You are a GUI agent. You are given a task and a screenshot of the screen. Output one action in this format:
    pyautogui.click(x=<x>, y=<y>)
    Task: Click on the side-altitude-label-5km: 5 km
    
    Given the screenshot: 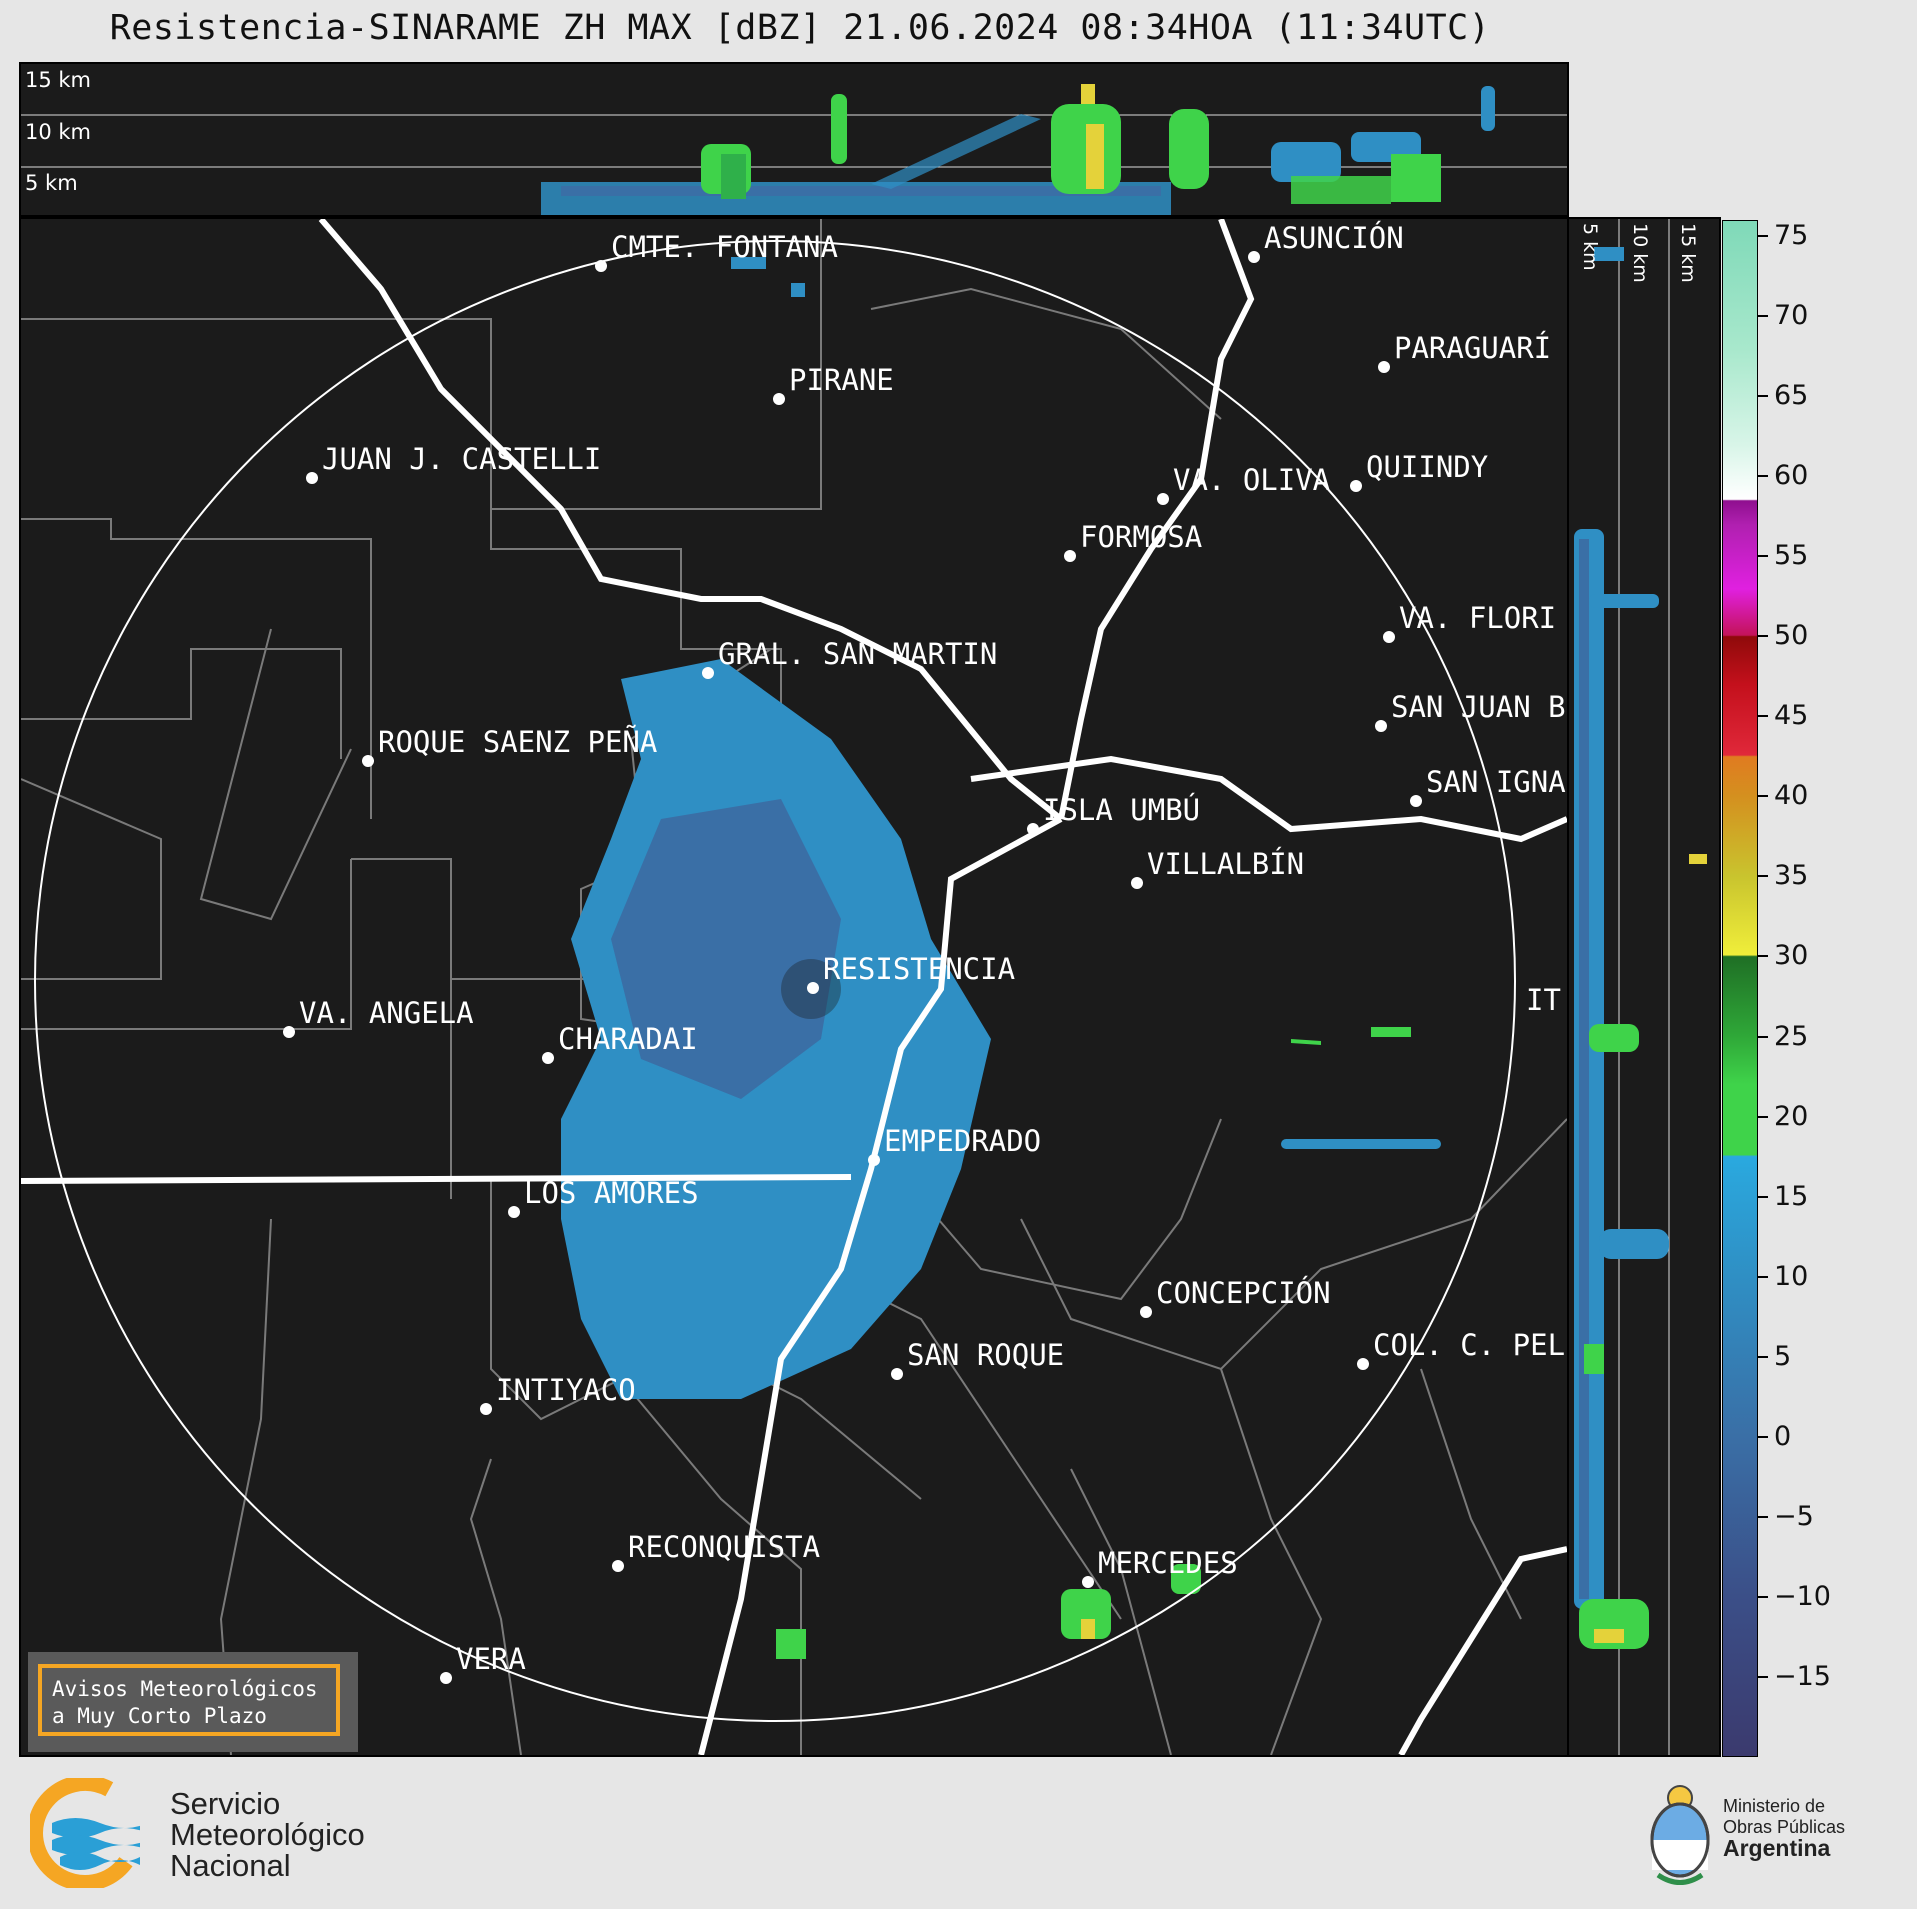 What is the action you would take?
    pyautogui.click(x=1590, y=247)
    